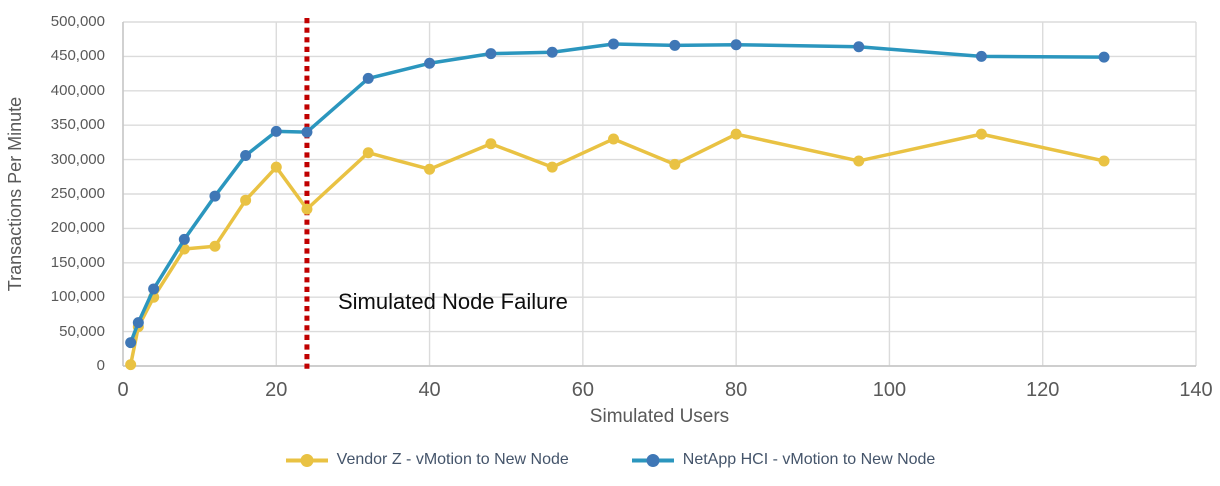 The height and width of the screenshot is (486, 1220). I want to click on netapp-hci-series-marker-icon, so click(652, 460).